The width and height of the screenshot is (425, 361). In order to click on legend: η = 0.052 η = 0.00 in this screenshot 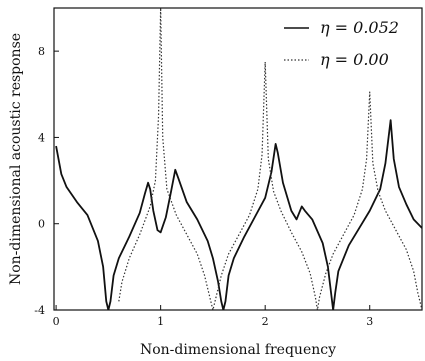, I will do `click(341, 43)`.